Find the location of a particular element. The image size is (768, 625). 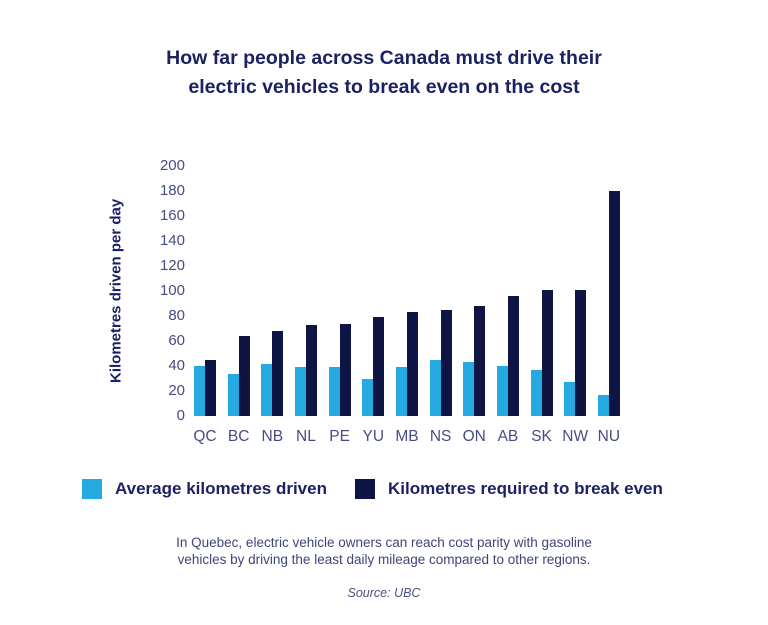

x-label-nu: NU is located at coordinates (609, 436).